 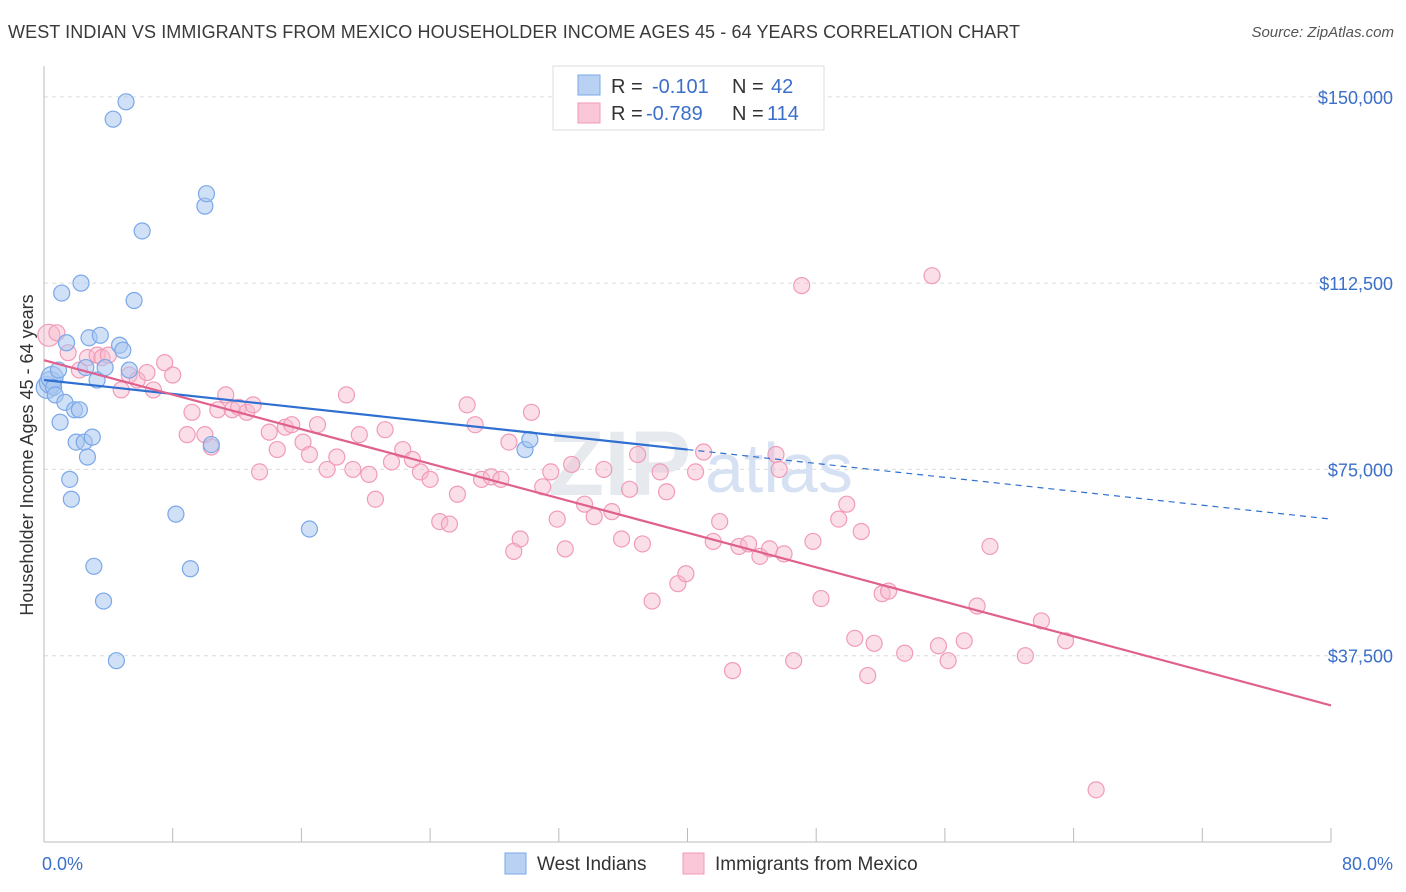 What do you see at coordinates (748, 114) in the screenshot?
I see `legend-n-label-2: N =` at bounding box center [748, 114].